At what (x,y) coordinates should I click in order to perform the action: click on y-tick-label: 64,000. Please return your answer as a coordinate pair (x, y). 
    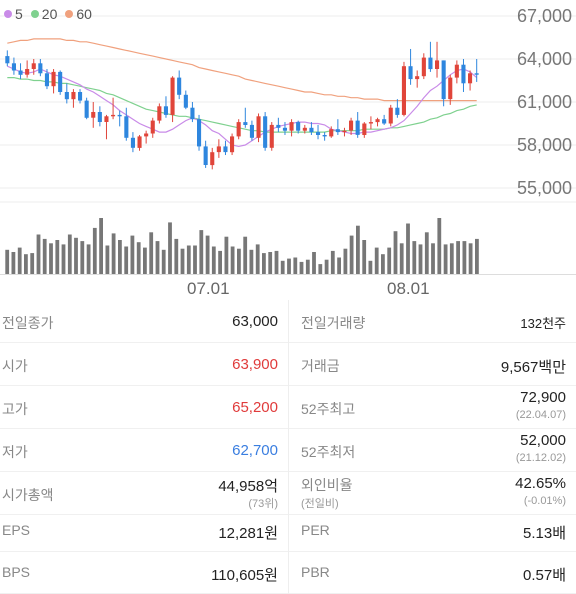
    Looking at the image, I should click on (544, 59).